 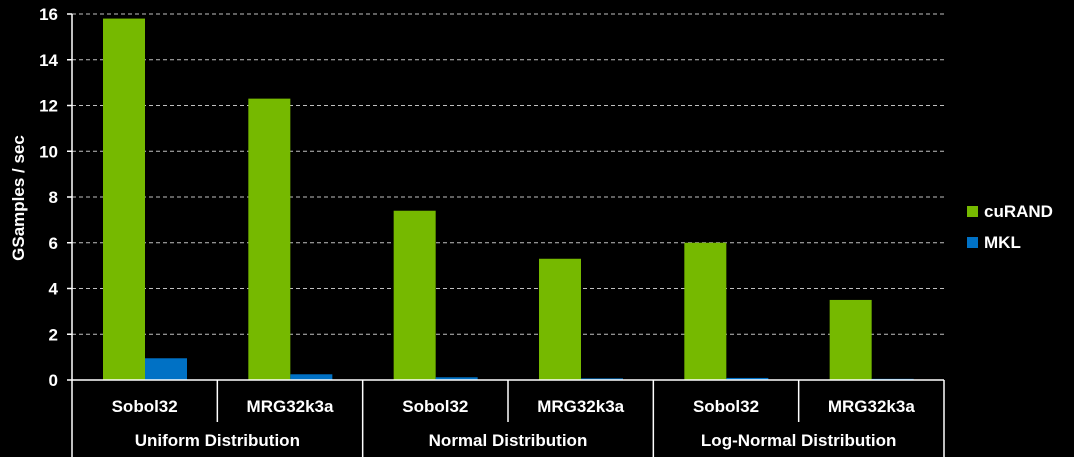 What do you see at coordinates (54, 289) in the screenshot?
I see `y-tick-label: 4` at bounding box center [54, 289].